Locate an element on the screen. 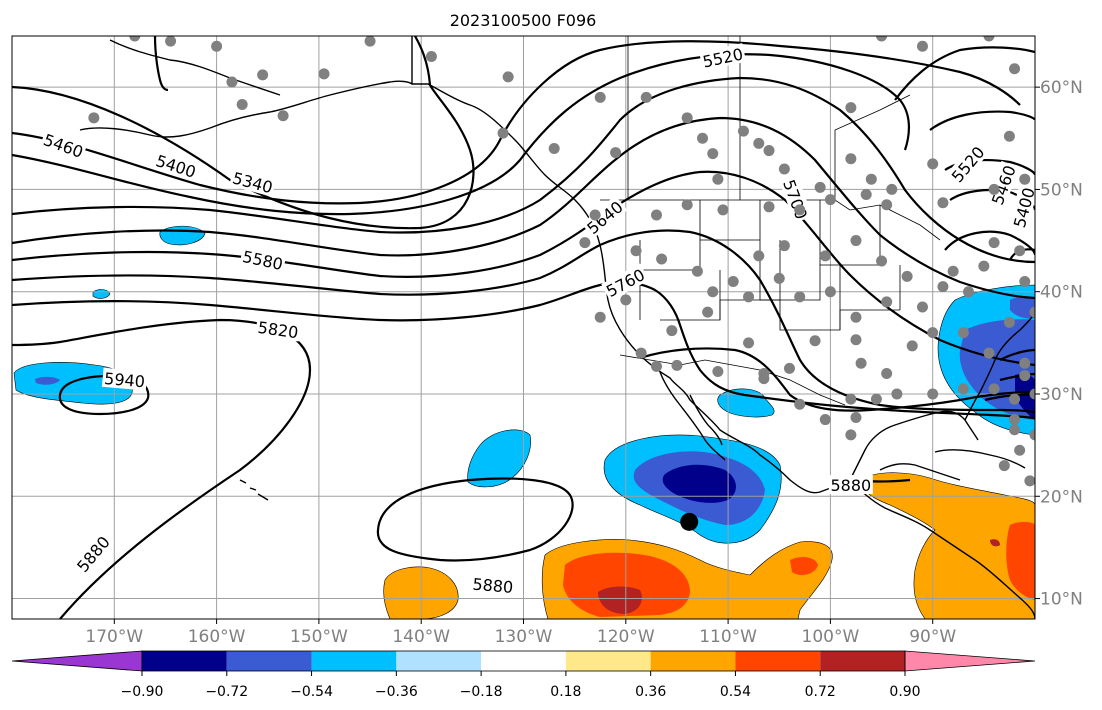  colorbar-tick-label: −0.54 is located at coordinates (311, 692).